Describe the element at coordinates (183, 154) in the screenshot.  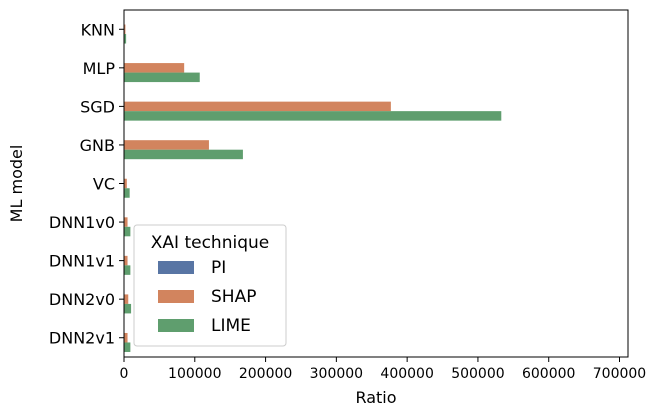
I see `bar-lime-gnb` at that location.